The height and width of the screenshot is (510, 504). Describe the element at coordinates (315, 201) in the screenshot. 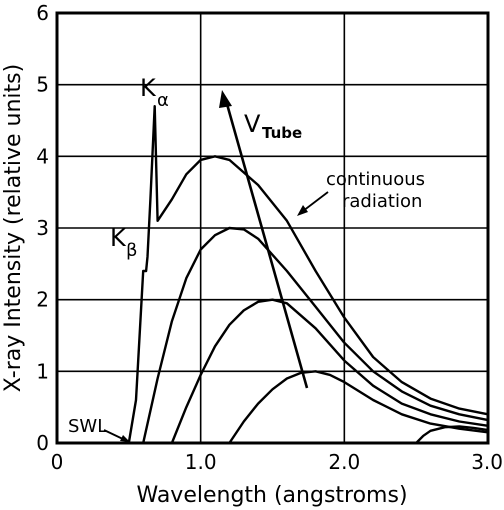

I see `continuous-arrow-line` at that location.